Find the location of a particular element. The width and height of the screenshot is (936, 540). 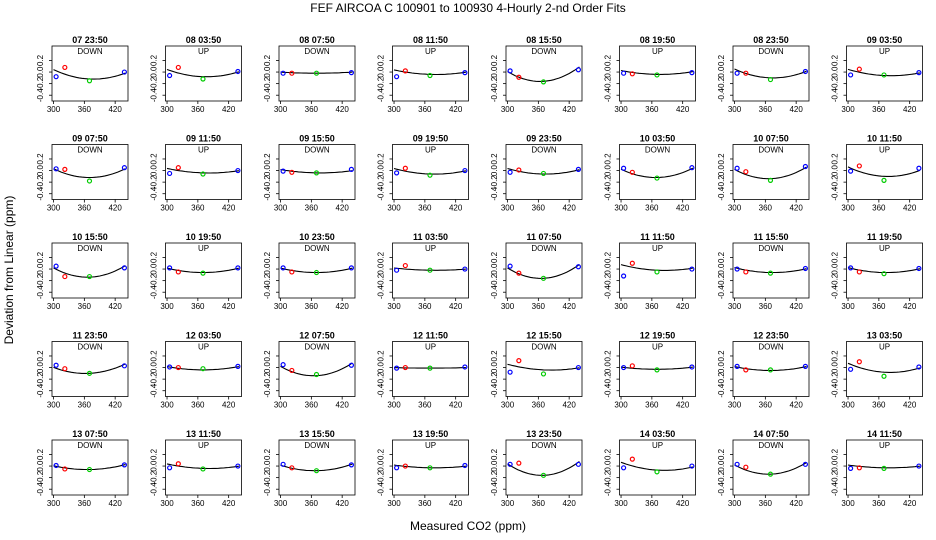

panel-title: 11 15:50 is located at coordinates (770, 237).